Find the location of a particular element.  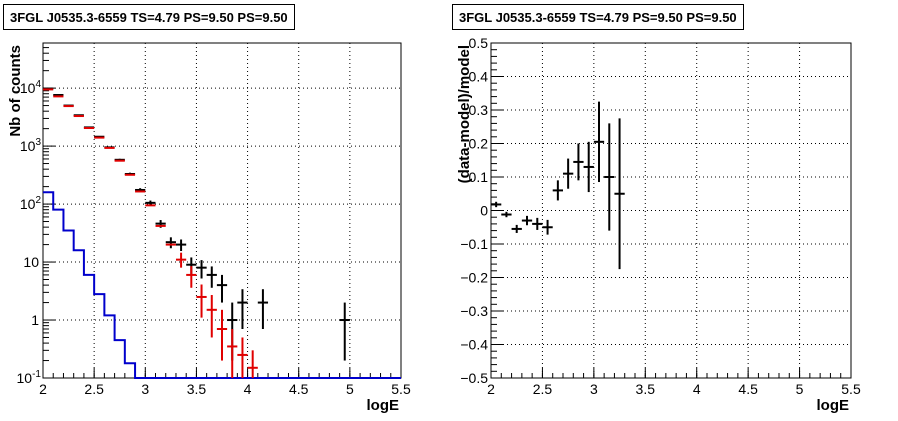

y-tick-label: 1 is located at coordinates (35, 320).